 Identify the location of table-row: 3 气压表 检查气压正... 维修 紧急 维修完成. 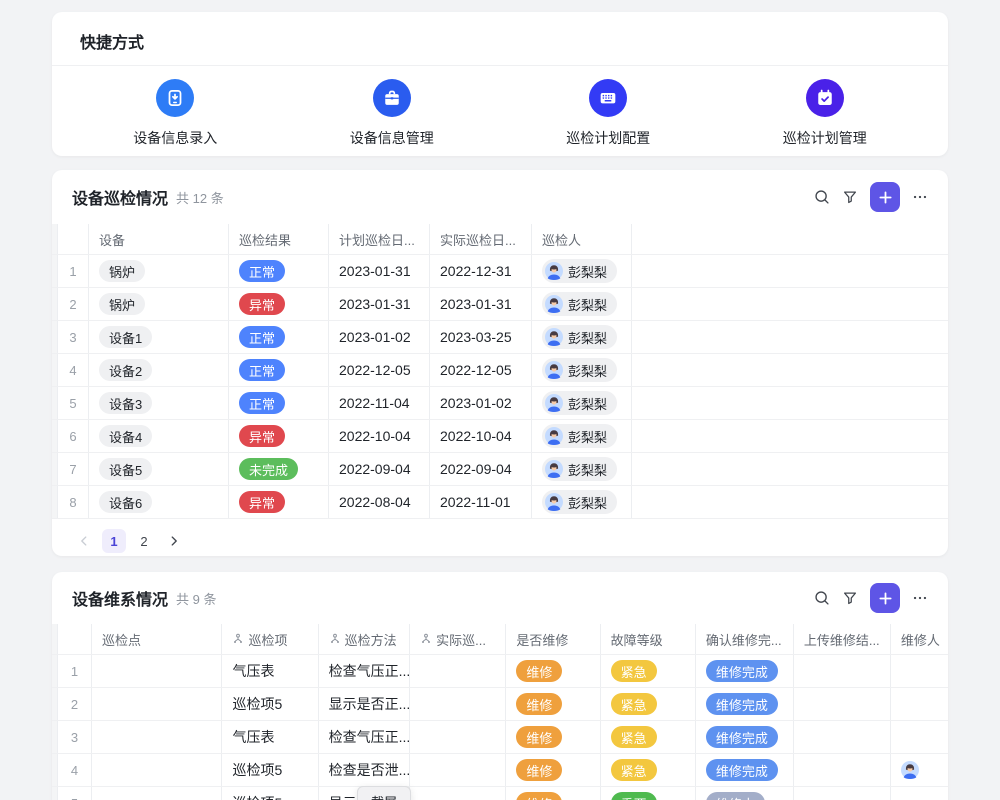
(500, 737).